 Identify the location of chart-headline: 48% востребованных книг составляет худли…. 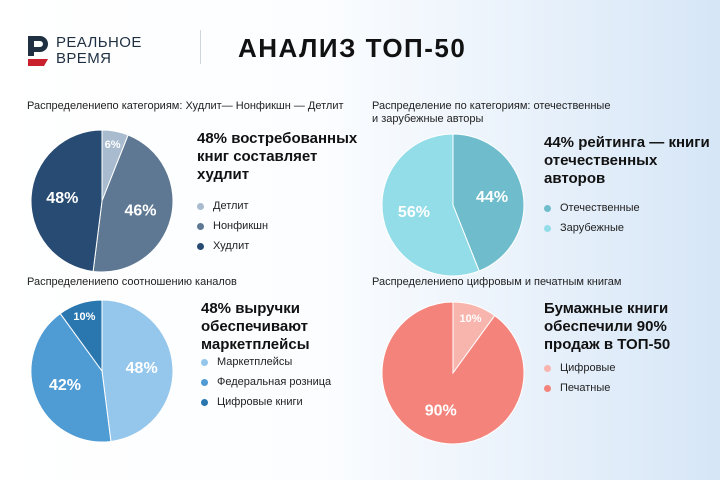
(277, 156).